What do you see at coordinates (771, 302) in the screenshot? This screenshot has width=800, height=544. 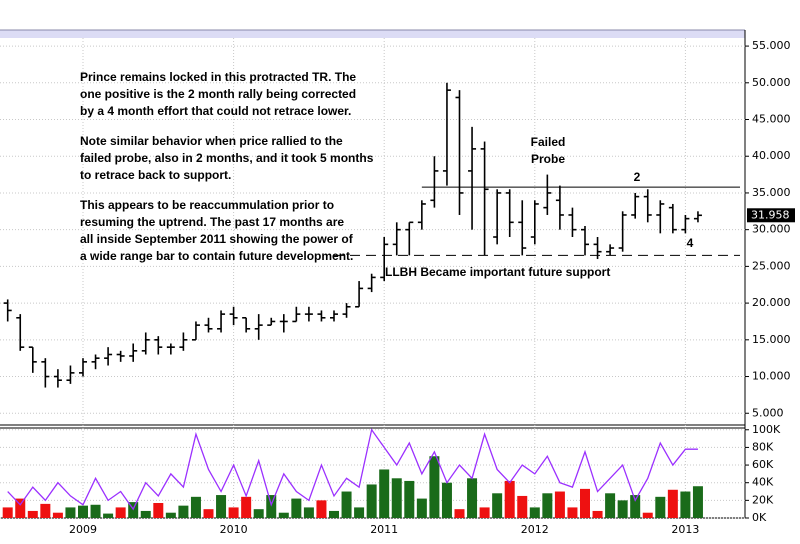 I see `y-tick-label: 20.000` at bounding box center [771, 302].